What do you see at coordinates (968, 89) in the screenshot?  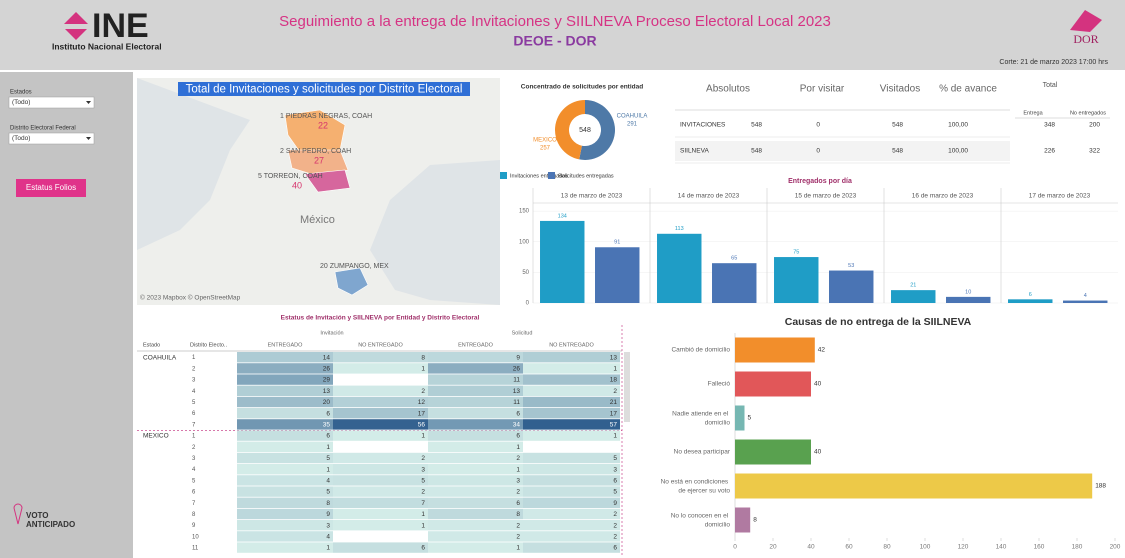 I see `summary-header: % de avance` at bounding box center [968, 89].